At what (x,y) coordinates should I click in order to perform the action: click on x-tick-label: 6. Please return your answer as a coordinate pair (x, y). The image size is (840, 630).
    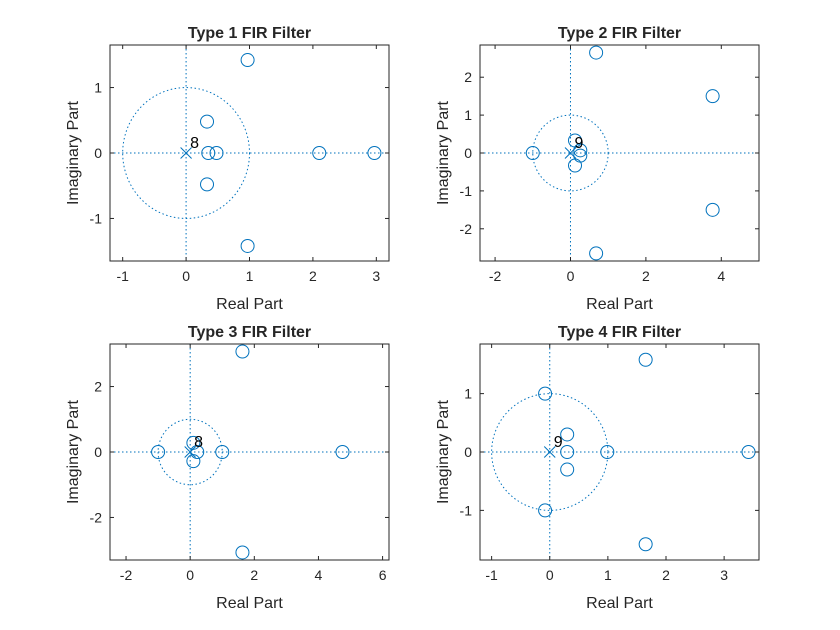
    Looking at the image, I should click on (383, 575).